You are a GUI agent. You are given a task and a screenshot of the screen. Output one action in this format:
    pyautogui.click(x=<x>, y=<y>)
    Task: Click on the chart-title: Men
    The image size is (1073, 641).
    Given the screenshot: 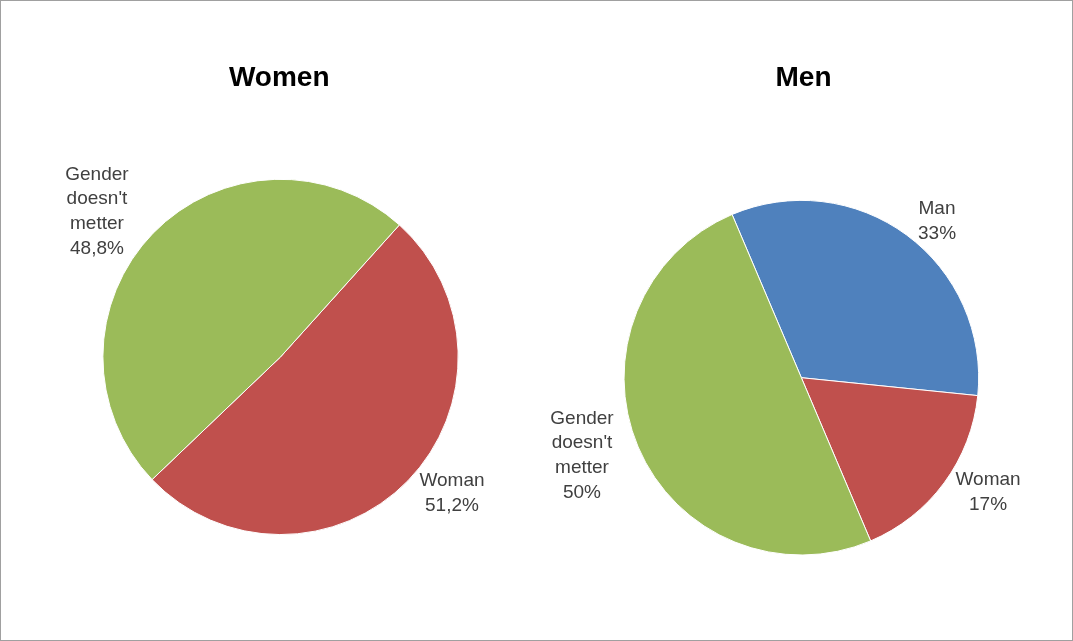 What is the action you would take?
    pyautogui.click(x=803, y=76)
    